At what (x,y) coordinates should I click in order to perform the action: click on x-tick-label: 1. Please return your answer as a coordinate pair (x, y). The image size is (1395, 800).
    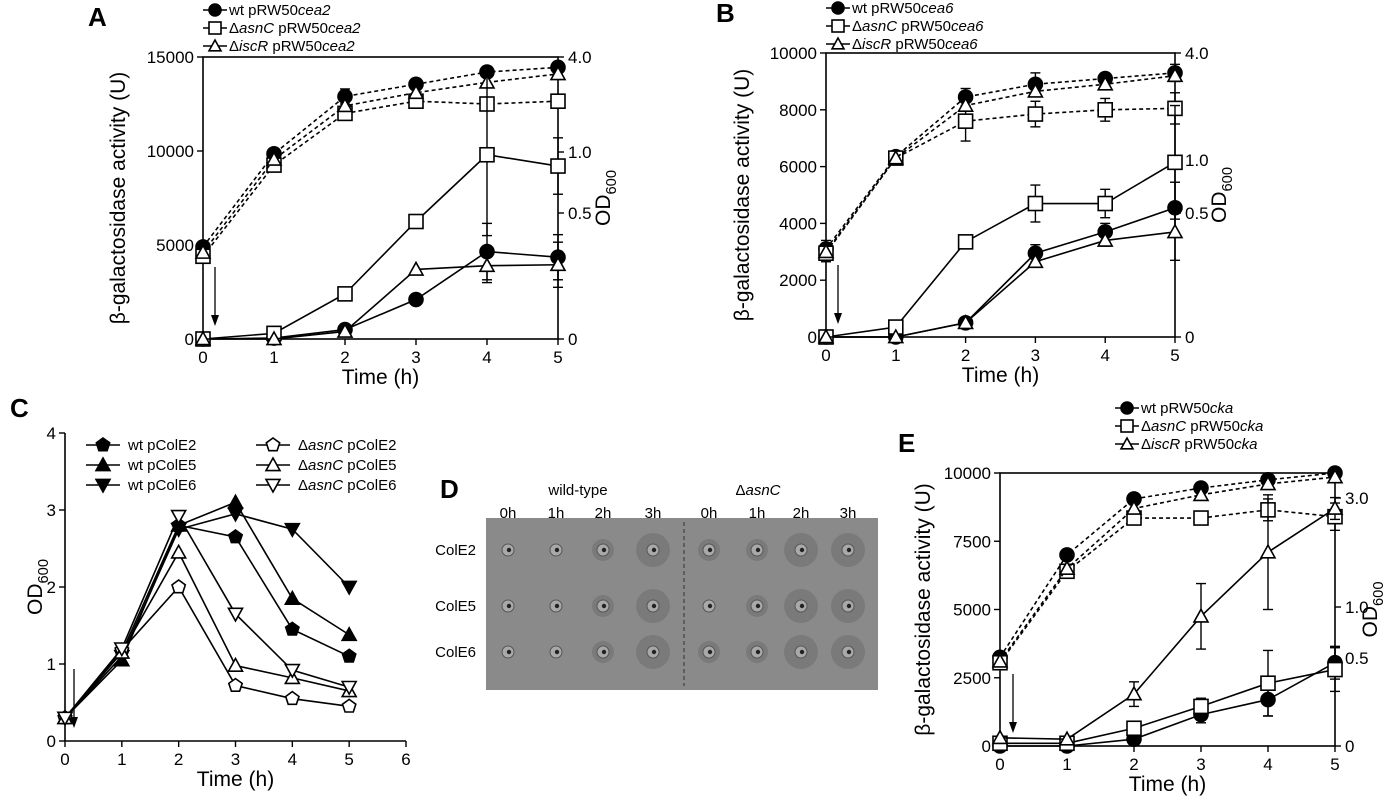
    Looking at the image, I should click on (1066, 764).